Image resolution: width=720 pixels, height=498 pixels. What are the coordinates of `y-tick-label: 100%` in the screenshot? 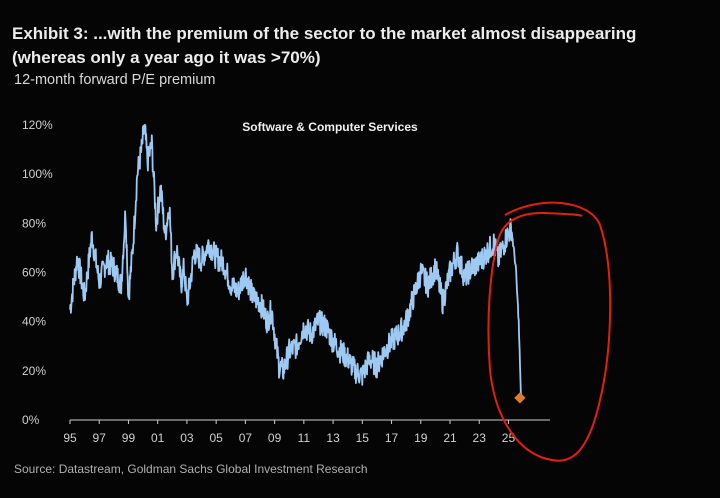 It's located at (37, 174).